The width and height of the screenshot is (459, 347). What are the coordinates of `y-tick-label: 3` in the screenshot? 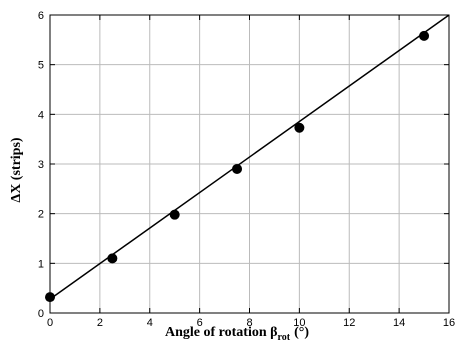 It's located at (41, 165).